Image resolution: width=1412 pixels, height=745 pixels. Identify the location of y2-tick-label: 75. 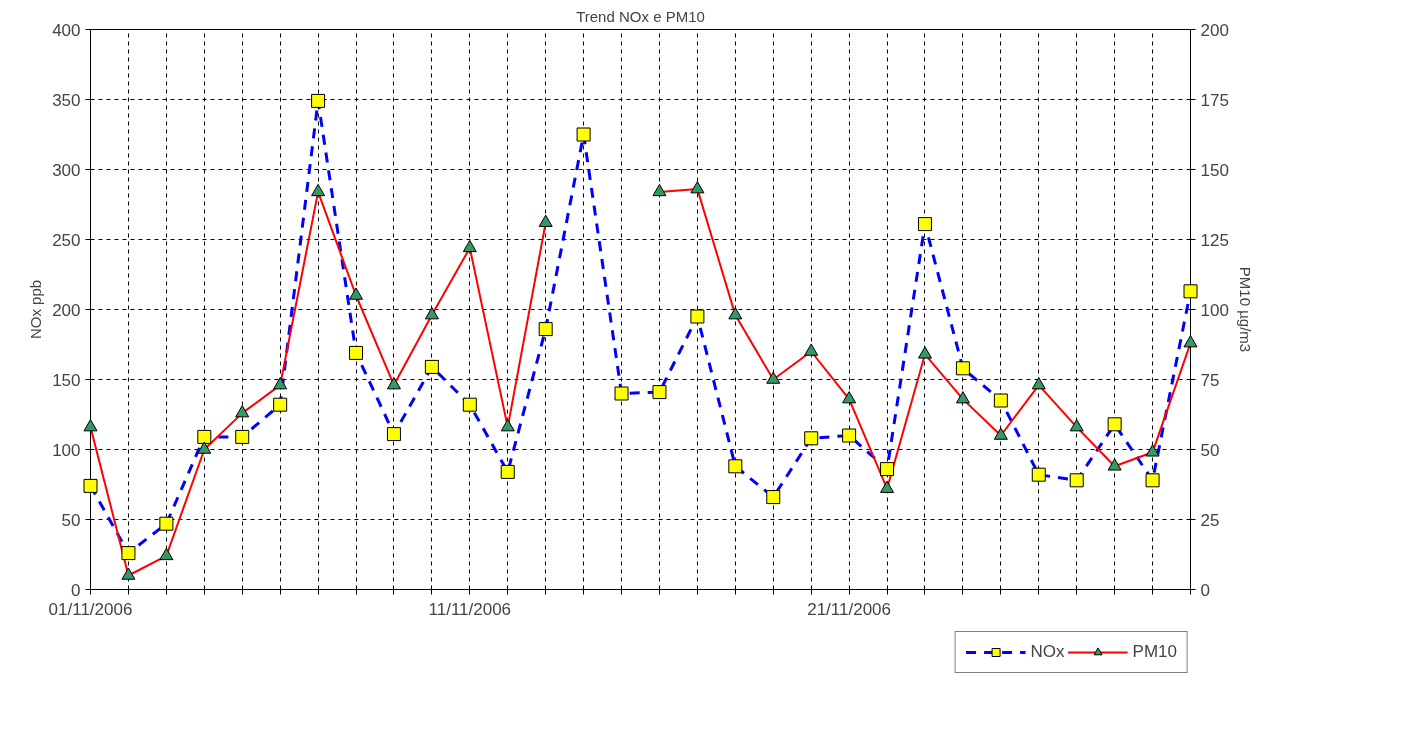
(1210, 380).